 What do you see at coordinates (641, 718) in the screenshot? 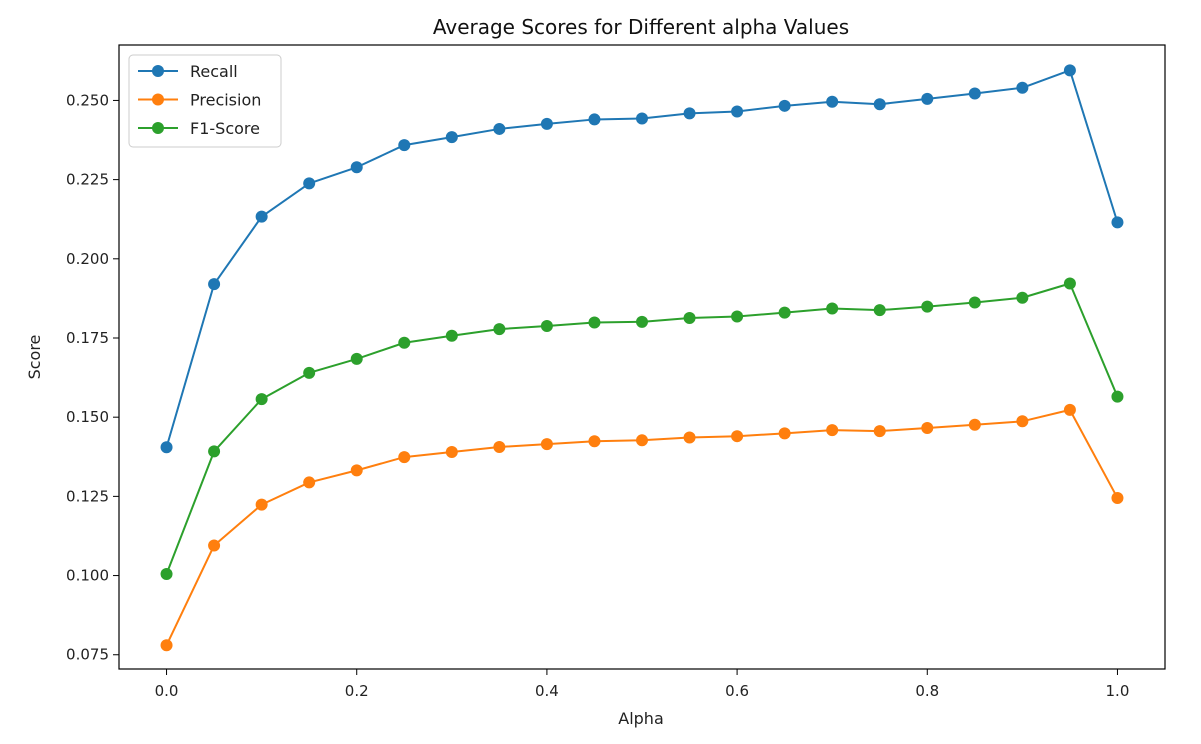
I see `x-axis-label: Alpha` at bounding box center [641, 718].